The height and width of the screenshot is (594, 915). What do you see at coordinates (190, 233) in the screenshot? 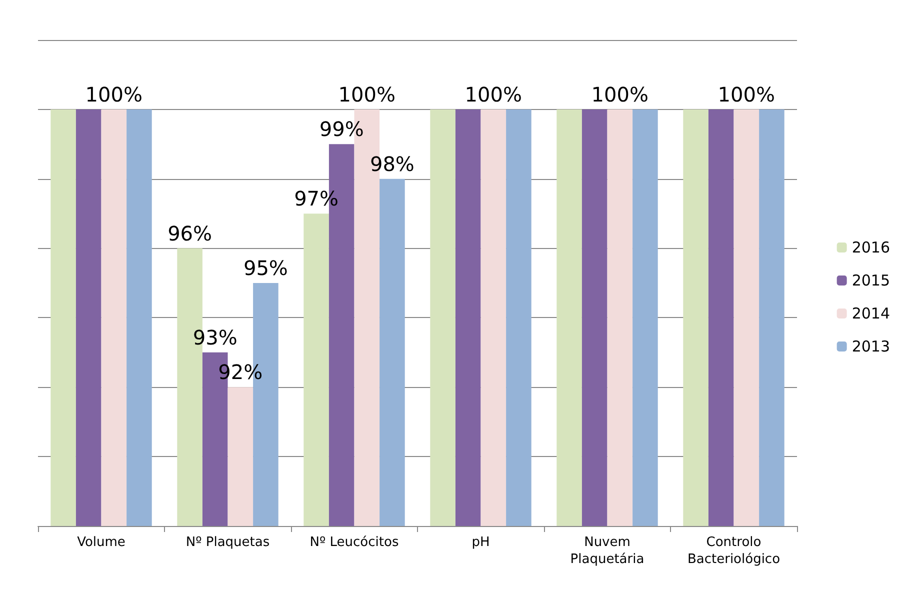
I see `data-label: 96%` at bounding box center [190, 233].